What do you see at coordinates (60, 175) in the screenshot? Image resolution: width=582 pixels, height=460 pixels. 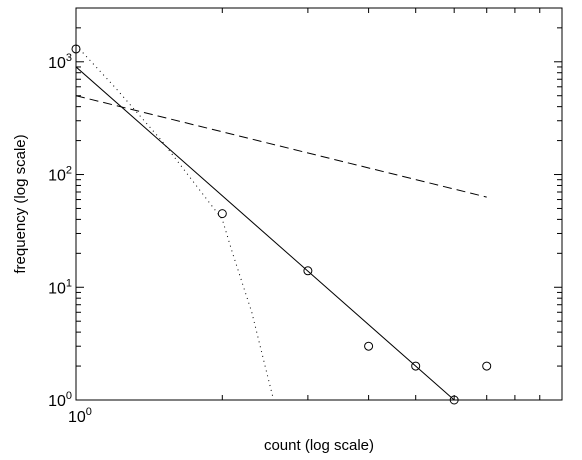 I see `y-tick-label: 10²` at bounding box center [60, 175].